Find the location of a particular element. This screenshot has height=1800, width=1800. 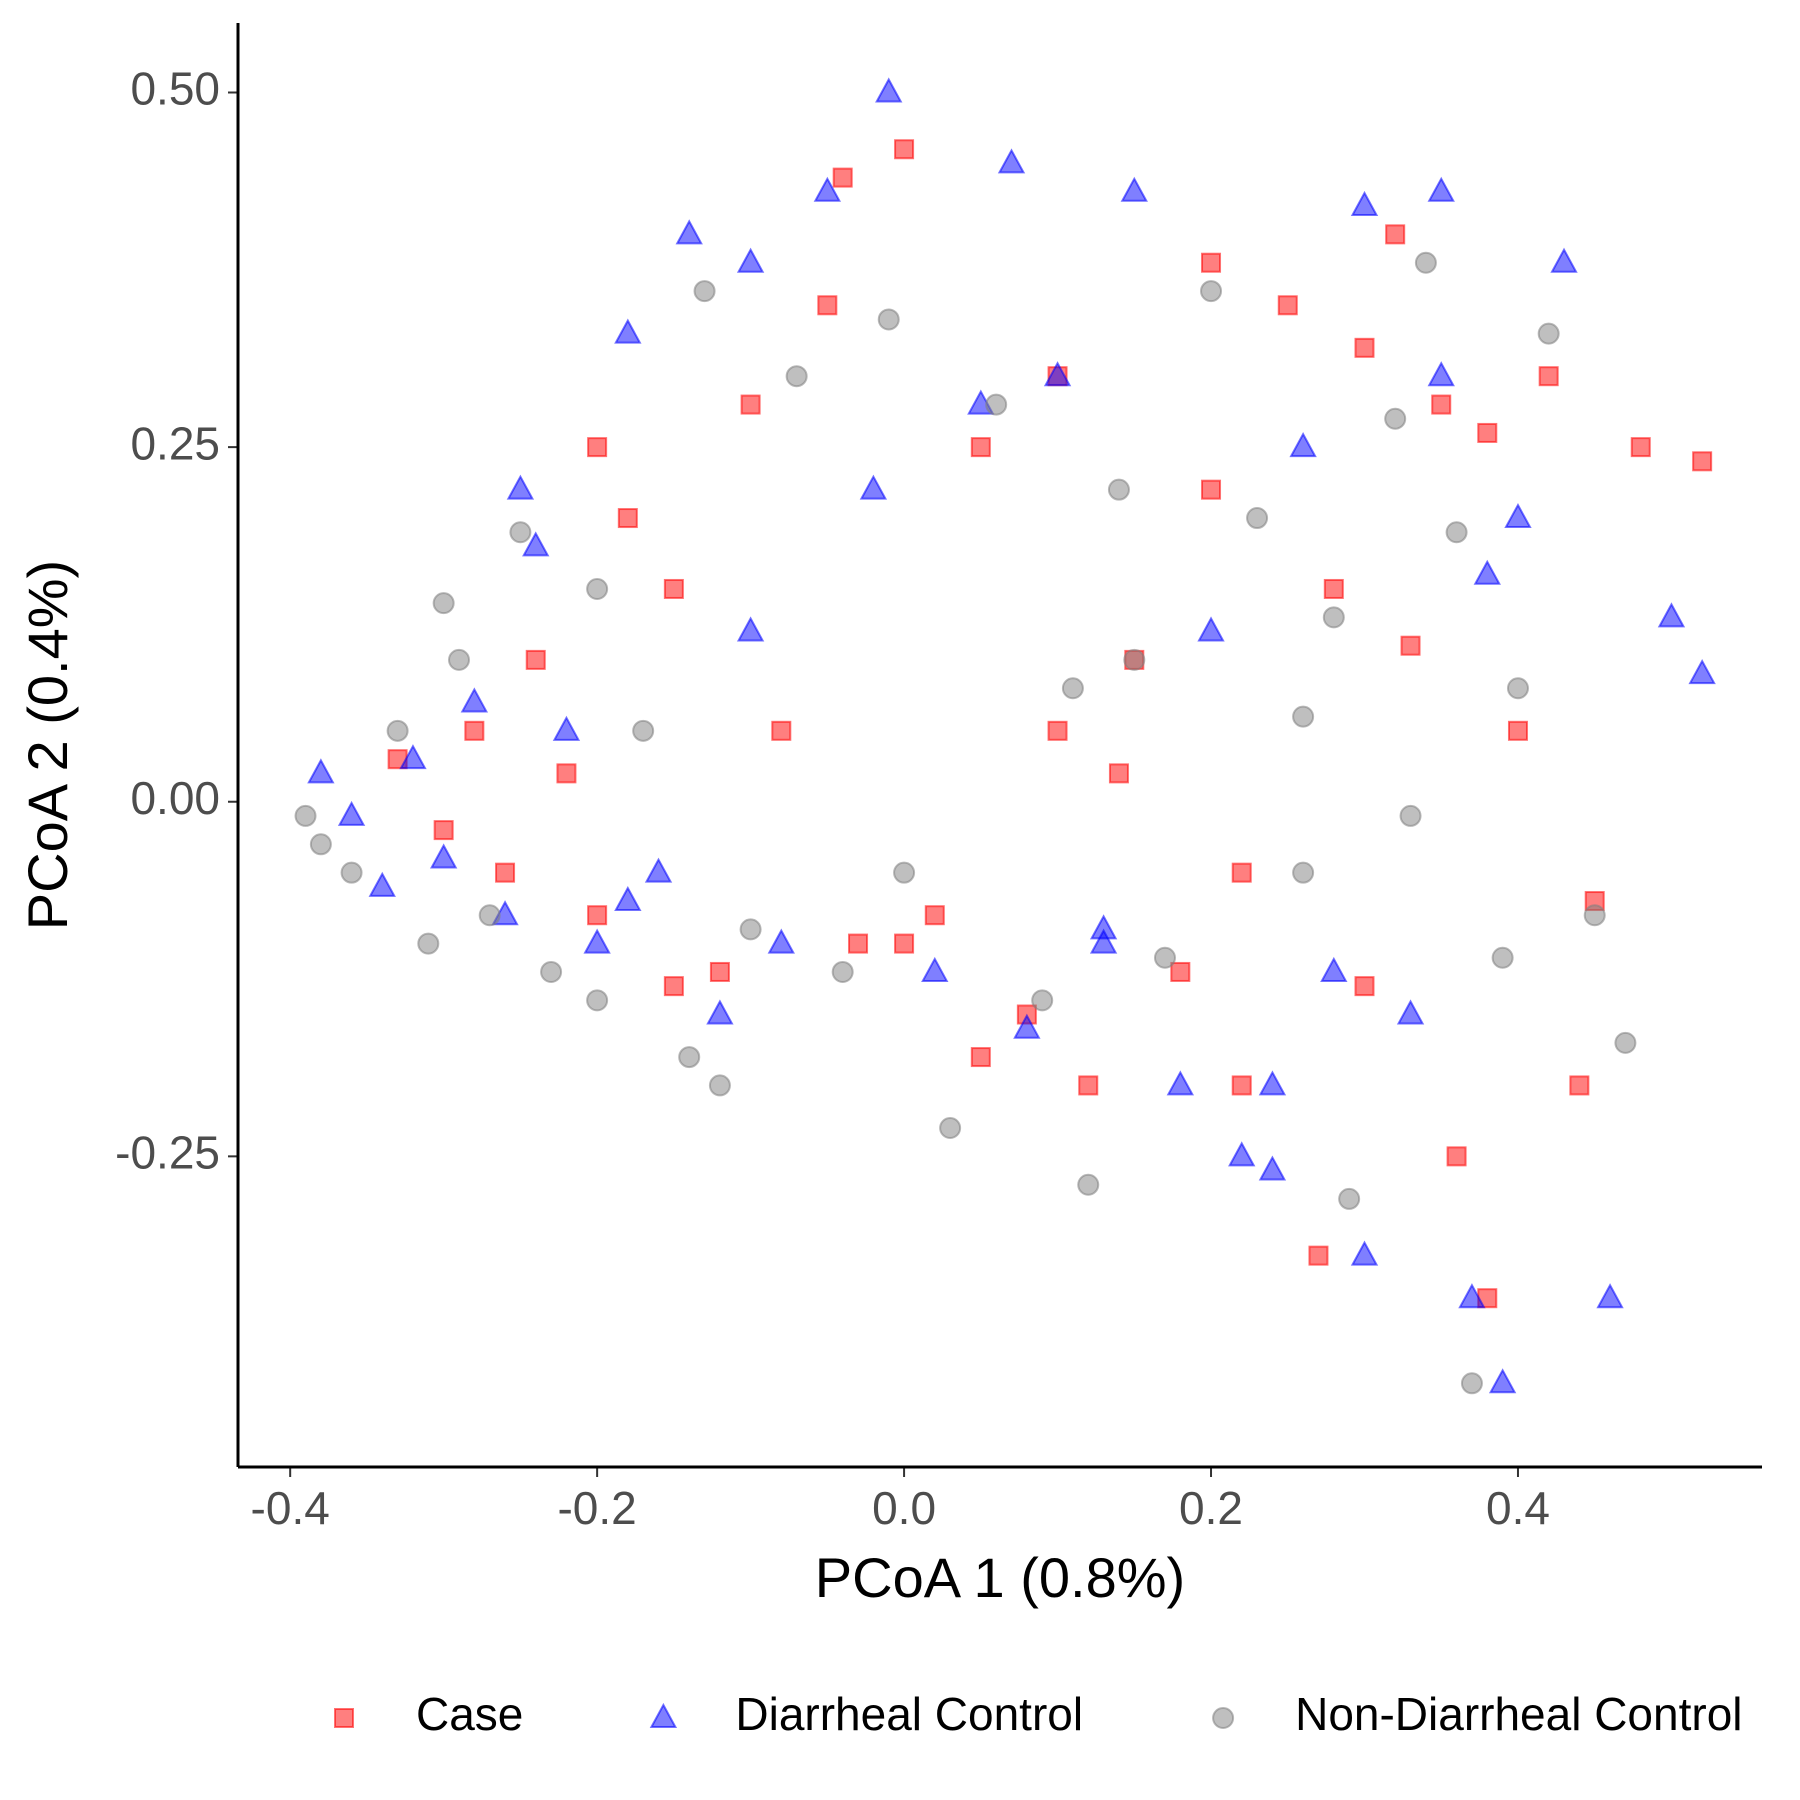

y-tick-label: 0.50 is located at coordinates (175, 89).